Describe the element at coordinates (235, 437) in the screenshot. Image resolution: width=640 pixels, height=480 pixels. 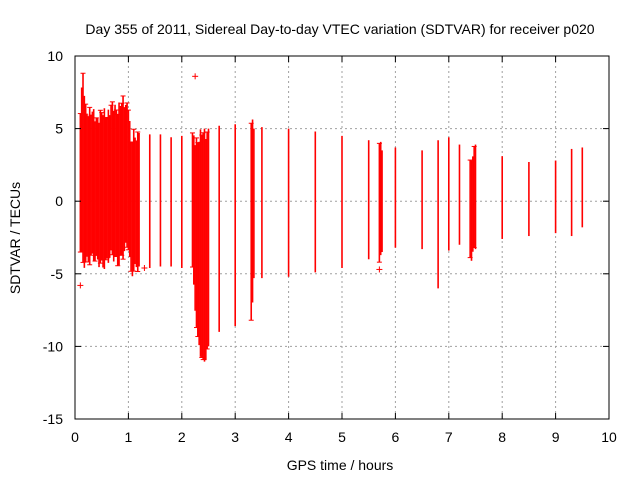
I see `x-tick-label: 3` at that location.